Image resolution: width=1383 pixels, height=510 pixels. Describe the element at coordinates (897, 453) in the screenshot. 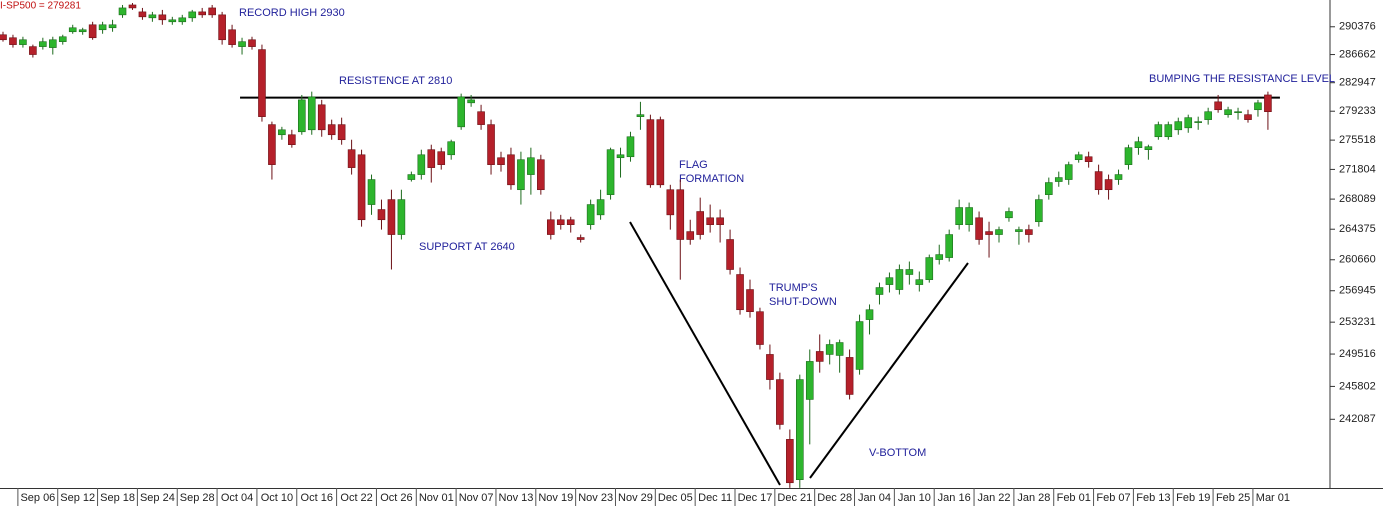

I see `annotation: V-BOTTOM` at that location.